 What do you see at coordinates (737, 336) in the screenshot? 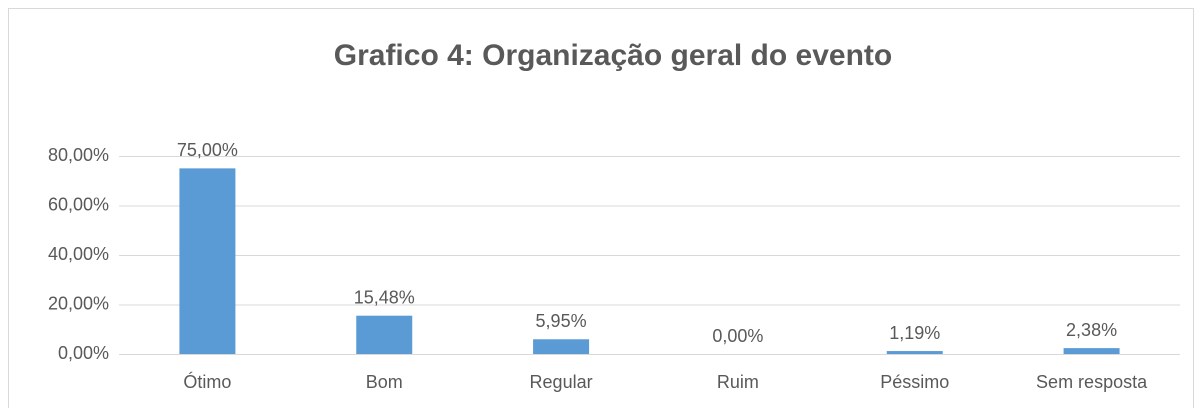
I see `data-label: 0,00%` at bounding box center [737, 336].